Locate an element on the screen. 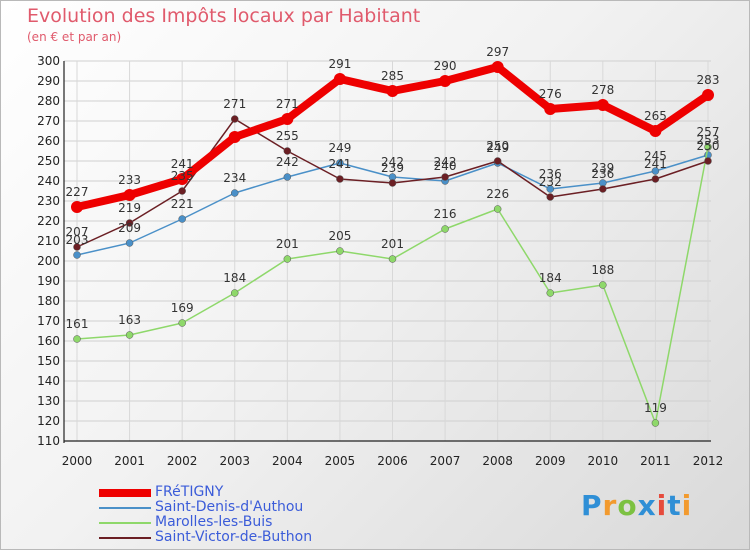  data-label: 285 is located at coordinates (392, 76).